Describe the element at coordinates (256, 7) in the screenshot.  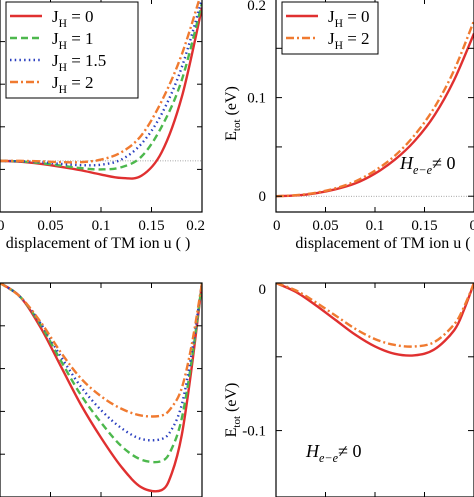
I see `y-tick-label: 0.2` at that location.